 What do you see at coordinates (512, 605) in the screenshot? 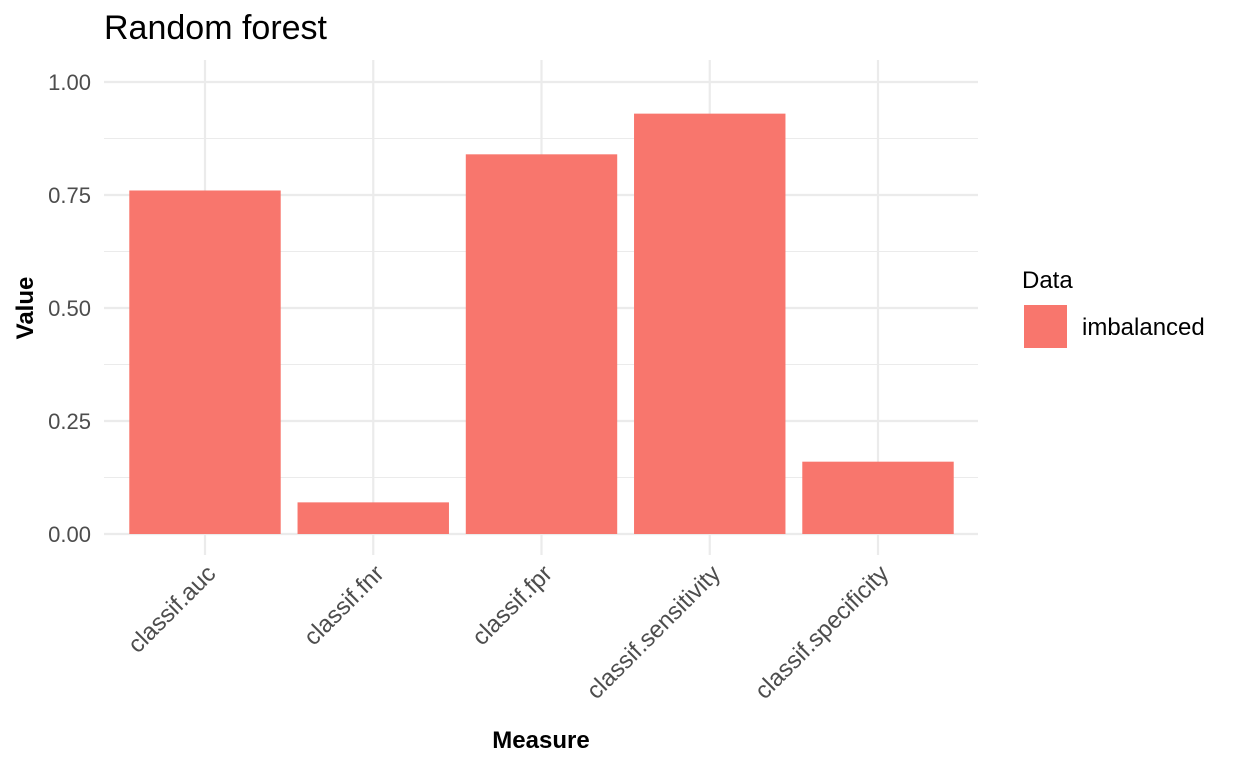
I see `x-tick-label: classif.fpr` at bounding box center [512, 605].